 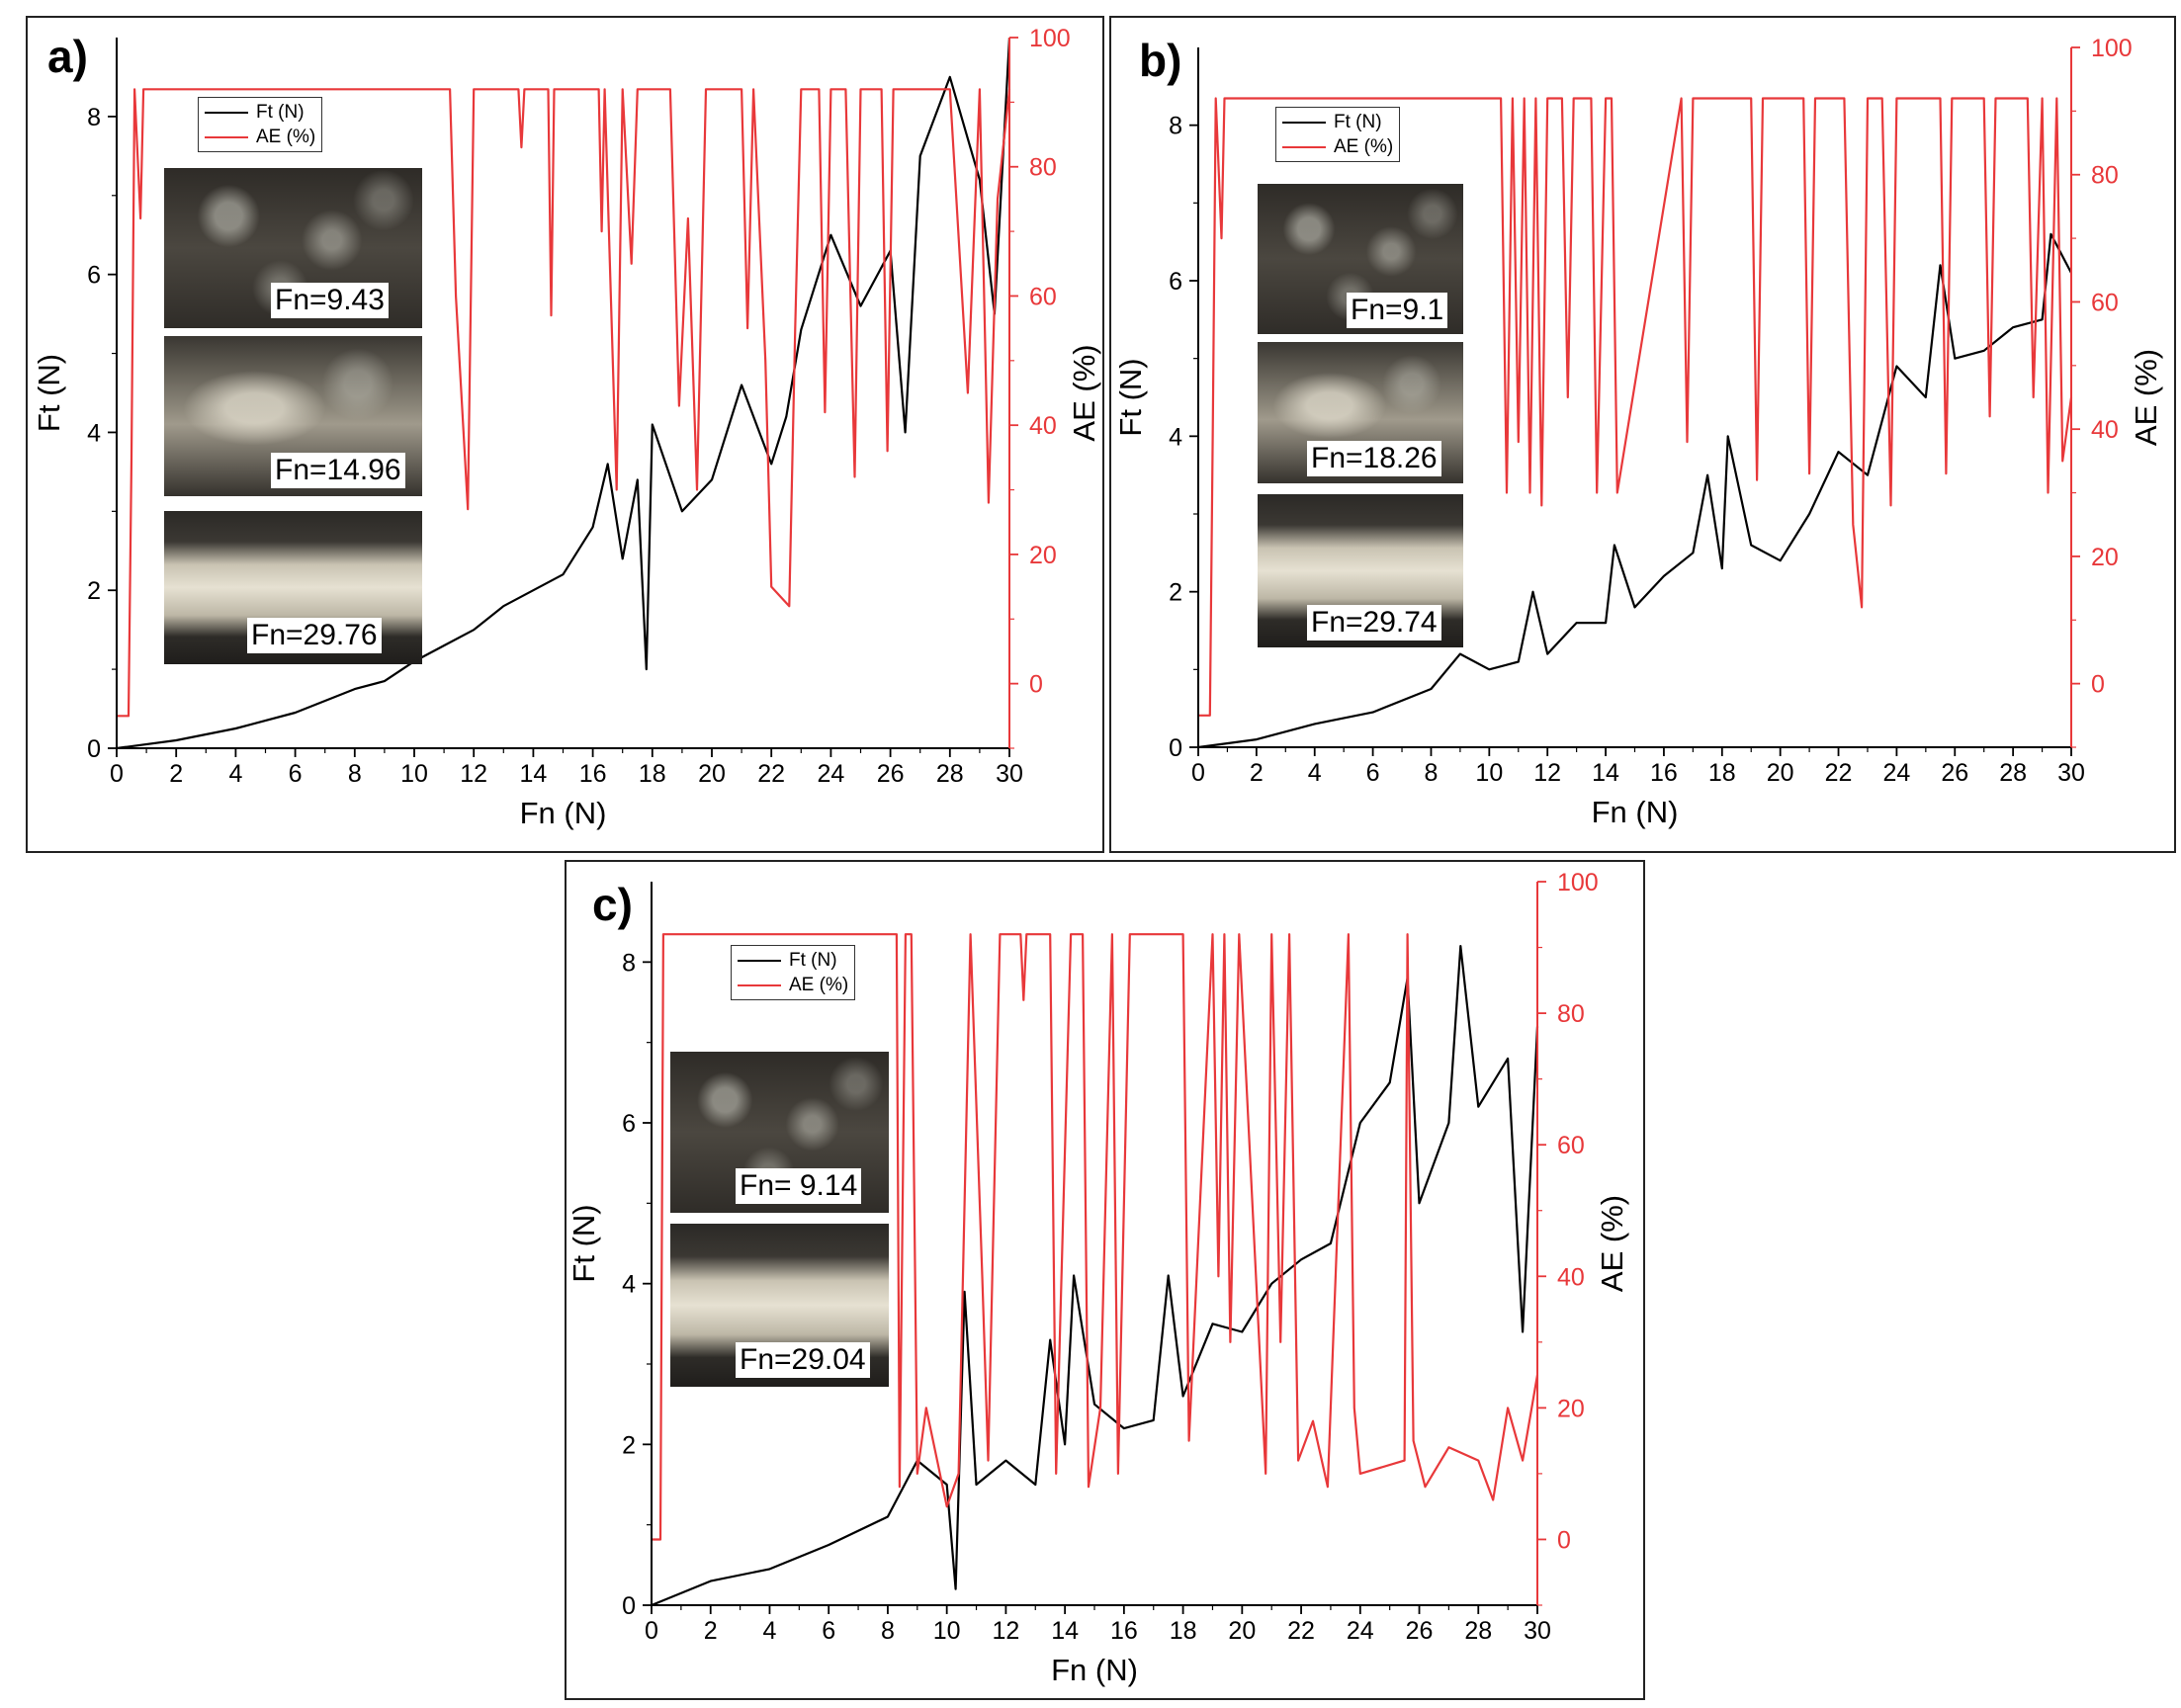 I want to click on micrograph-label: Fn= 9.14, so click(x=799, y=1186).